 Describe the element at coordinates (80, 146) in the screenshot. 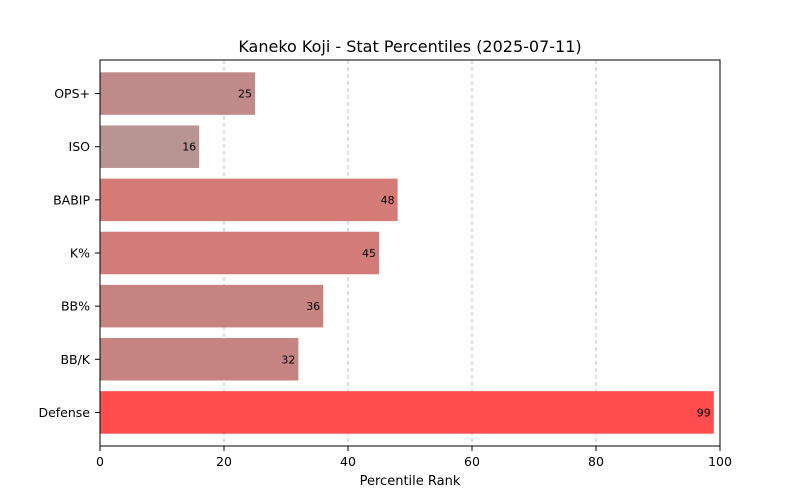

I see `y-tick-label: ISO` at that location.